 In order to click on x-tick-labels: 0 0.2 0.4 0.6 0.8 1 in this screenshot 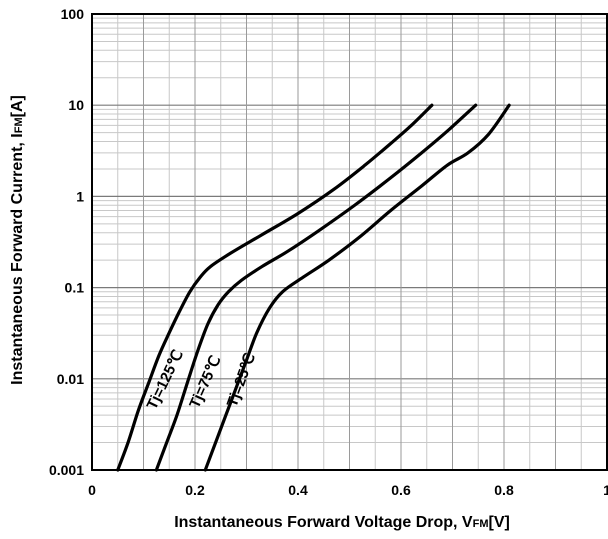, I will do `click(348, 490)`.